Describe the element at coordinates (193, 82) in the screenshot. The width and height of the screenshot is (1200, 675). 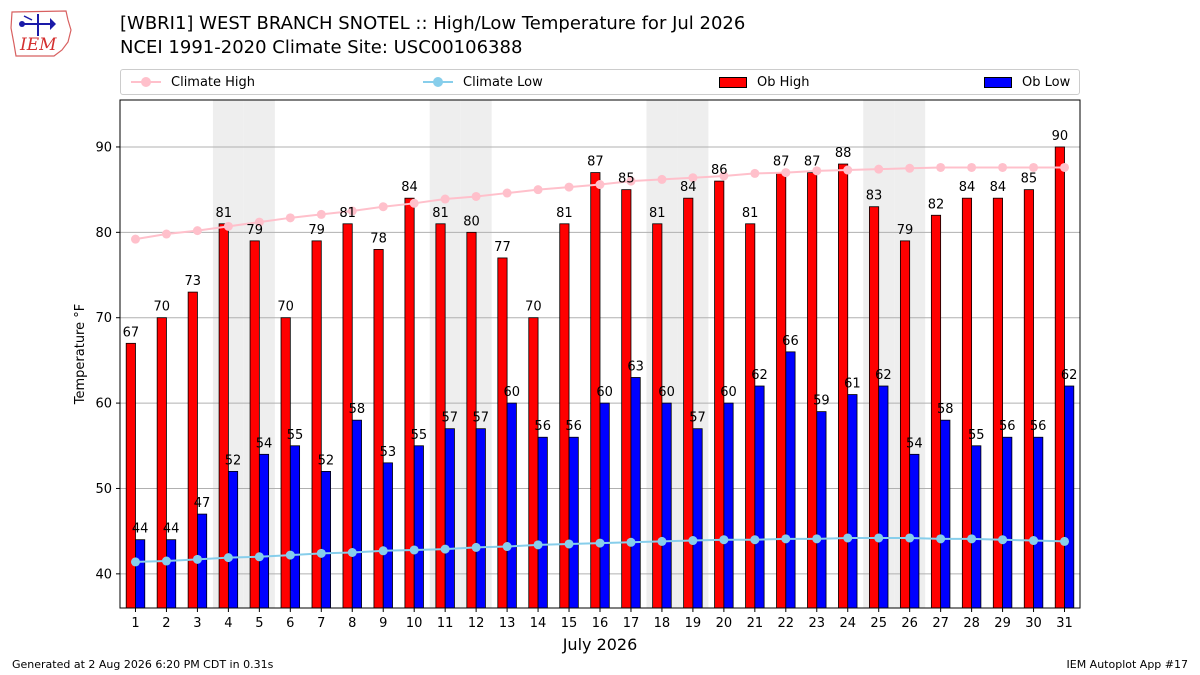
I see `legend-item-climate-high: Climate High` at that location.